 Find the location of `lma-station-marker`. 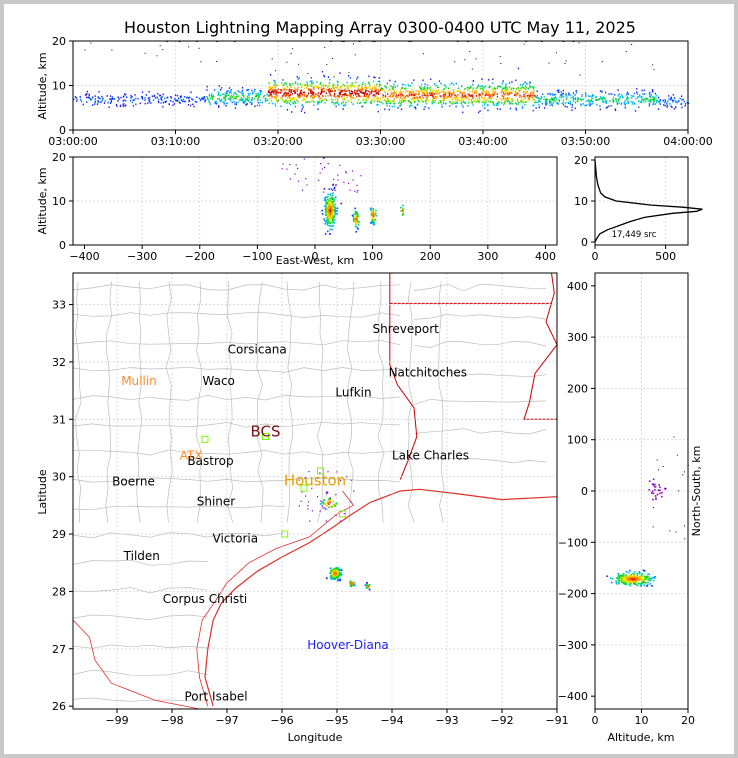

lma-station-marker is located at coordinates (342, 514).